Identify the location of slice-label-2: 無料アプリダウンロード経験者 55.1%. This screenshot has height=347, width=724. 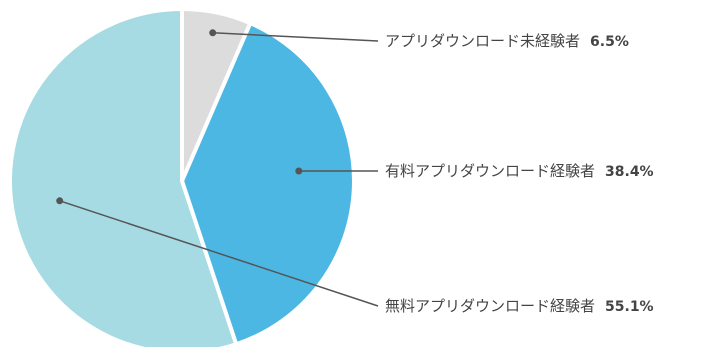
(519, 306).